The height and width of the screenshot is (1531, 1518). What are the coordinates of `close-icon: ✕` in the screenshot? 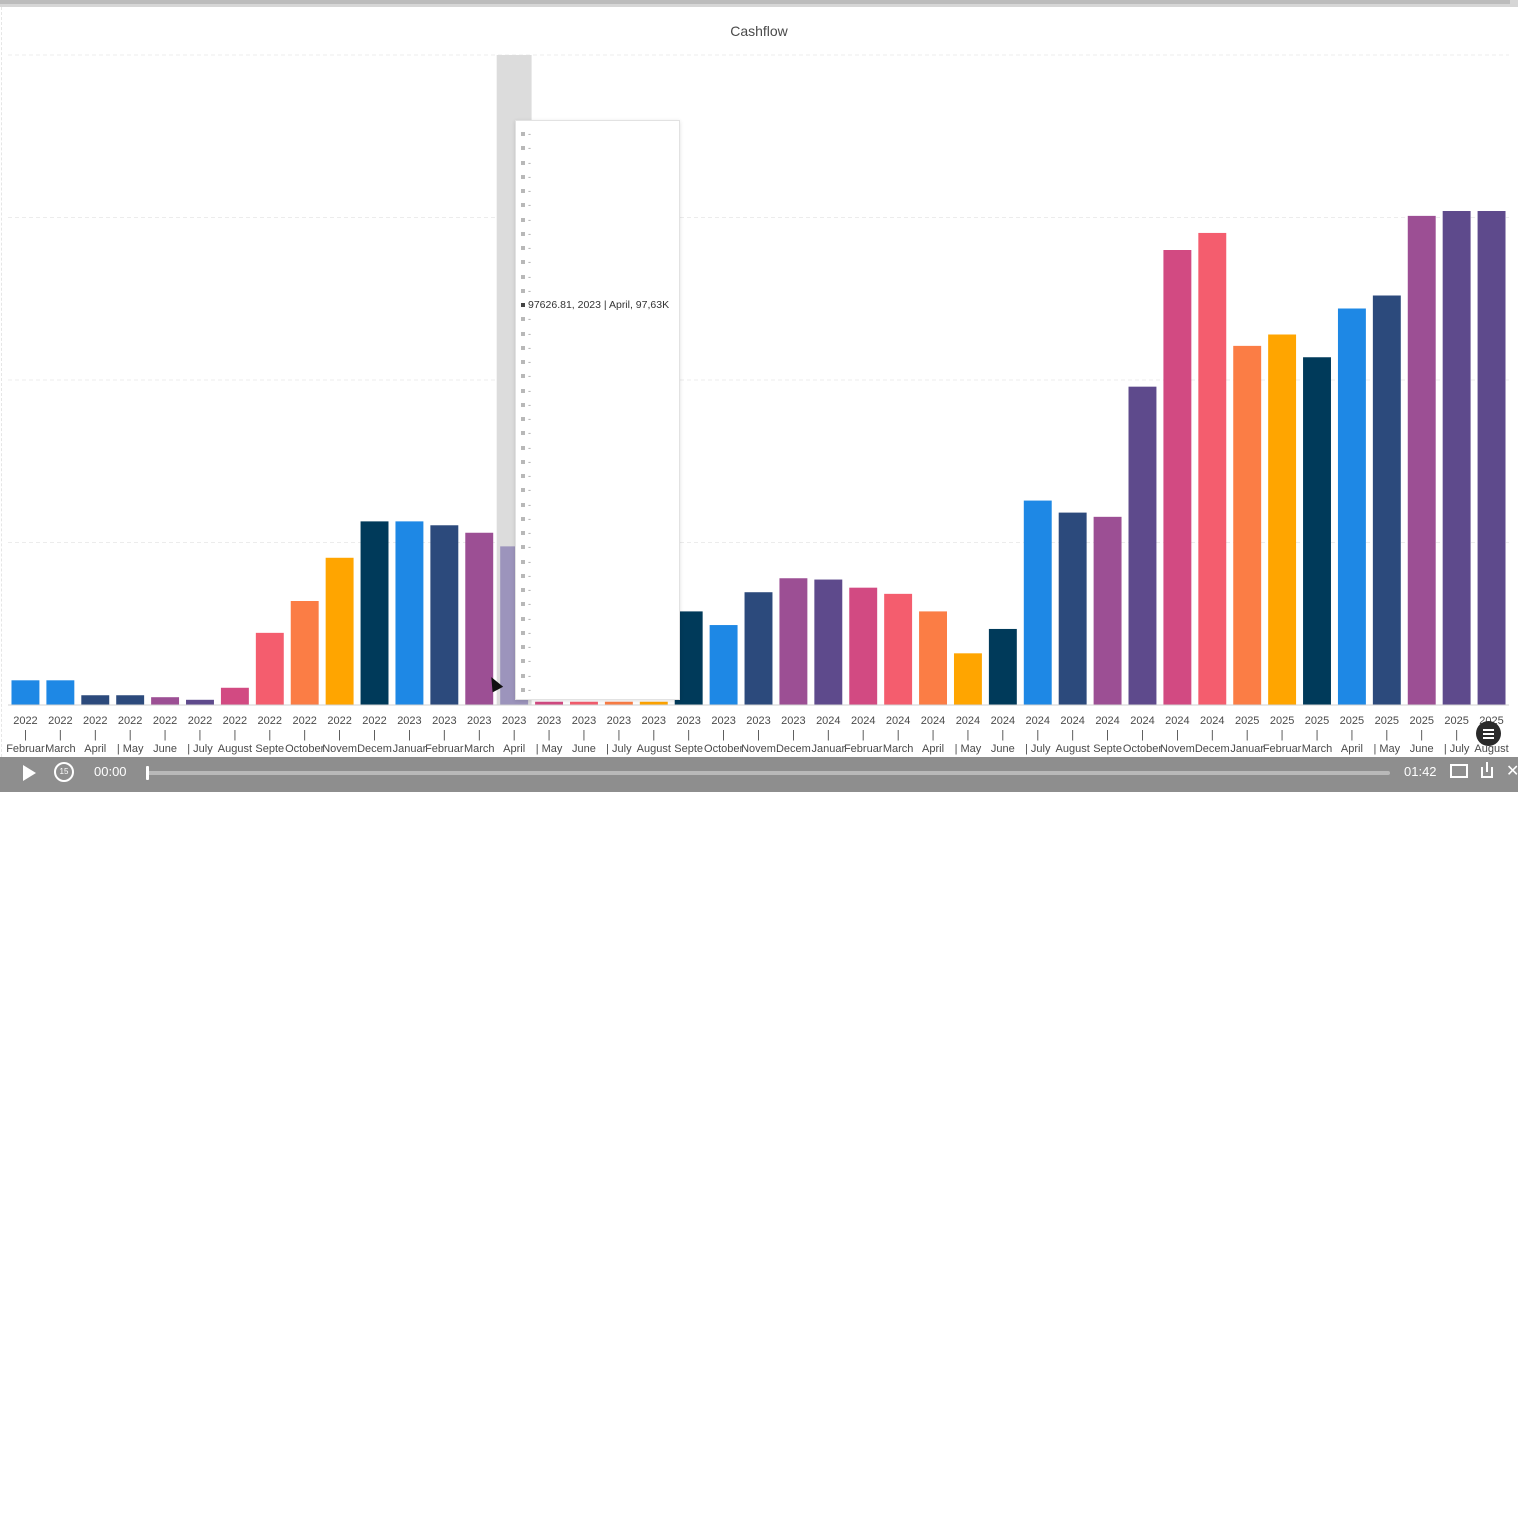 It's located at (1512, 771).